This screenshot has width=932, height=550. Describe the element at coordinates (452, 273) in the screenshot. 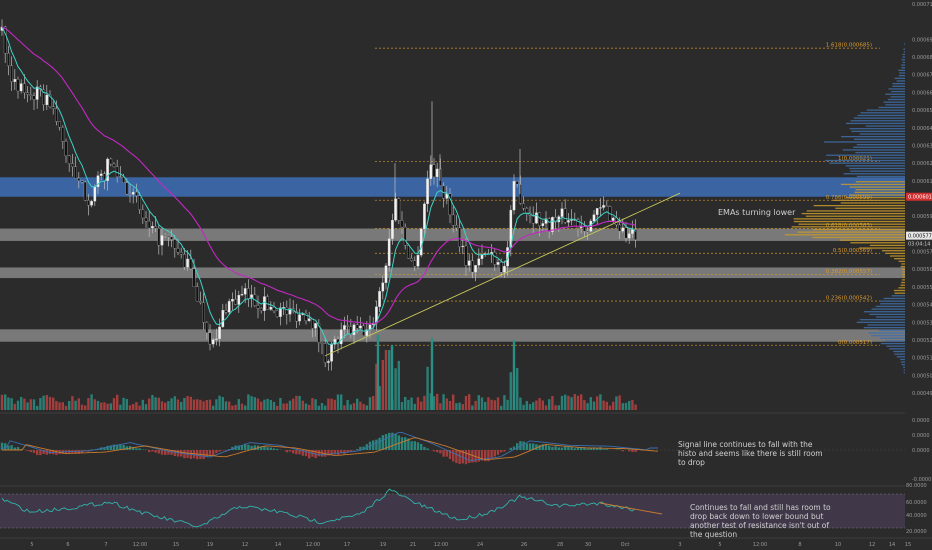

I see `zone-gray` at that location.